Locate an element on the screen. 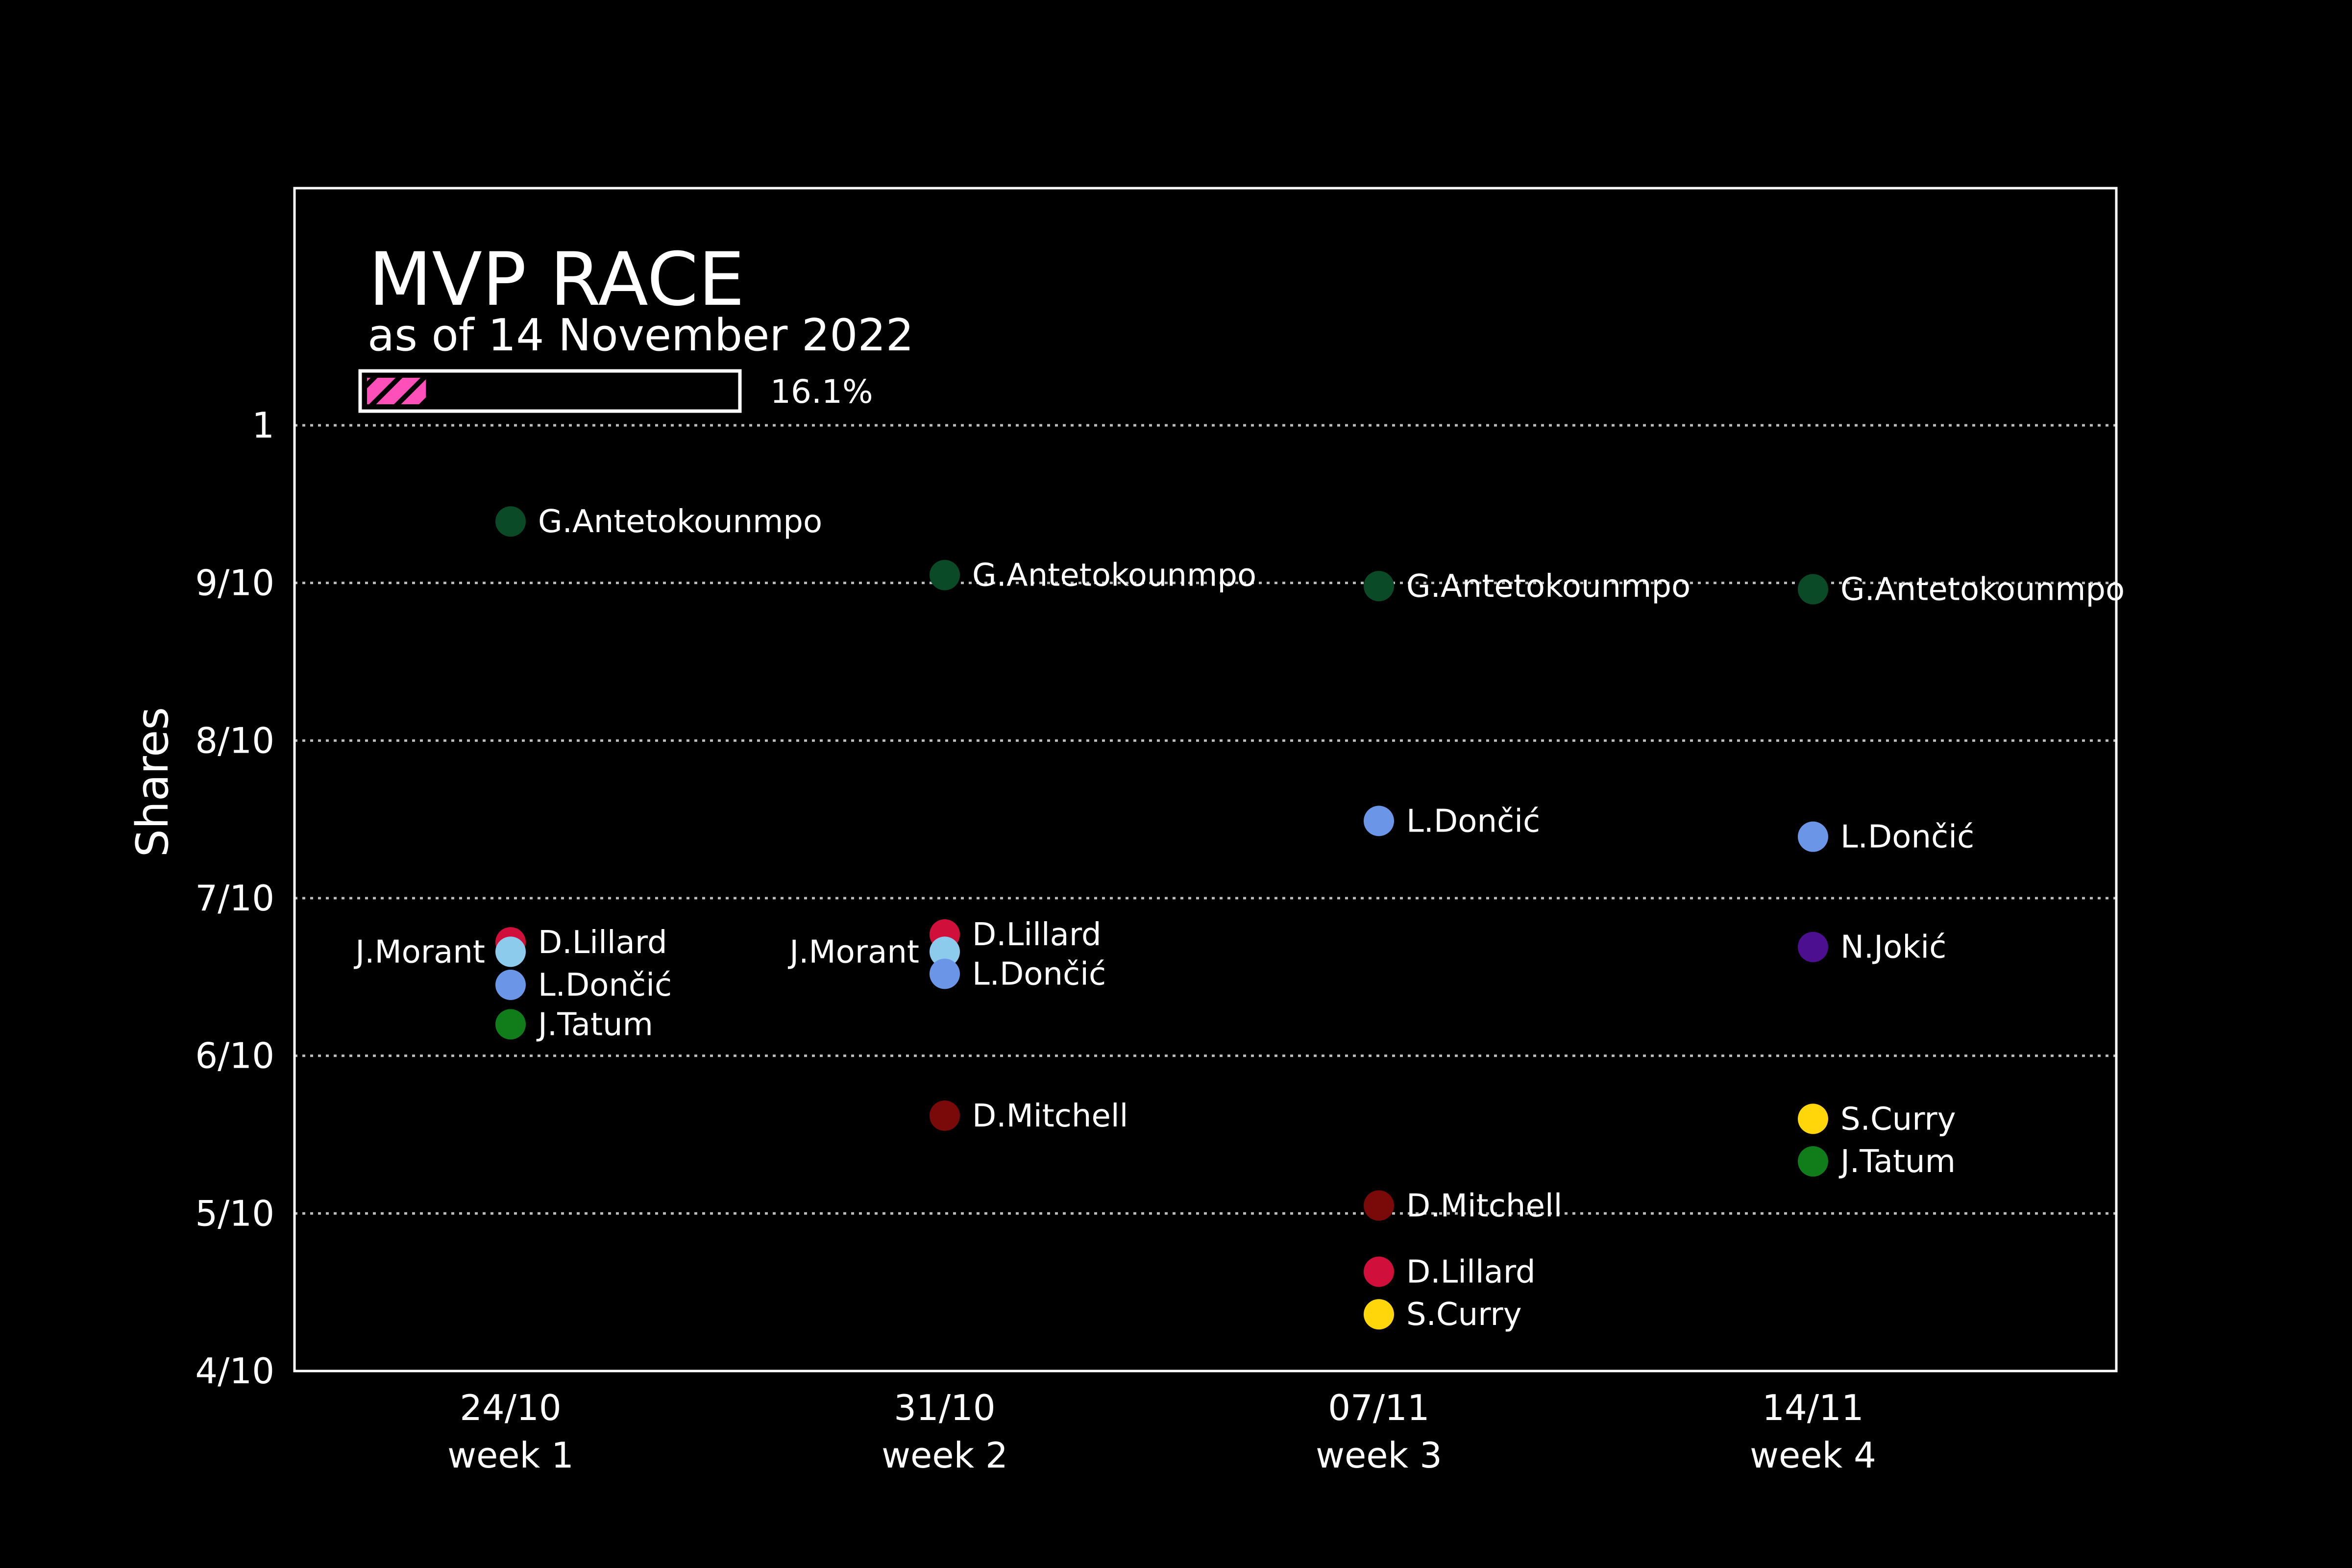 This screenshot has width=2352, height=1568. y-tick-label: 1 is located at coordinates (263, 425).